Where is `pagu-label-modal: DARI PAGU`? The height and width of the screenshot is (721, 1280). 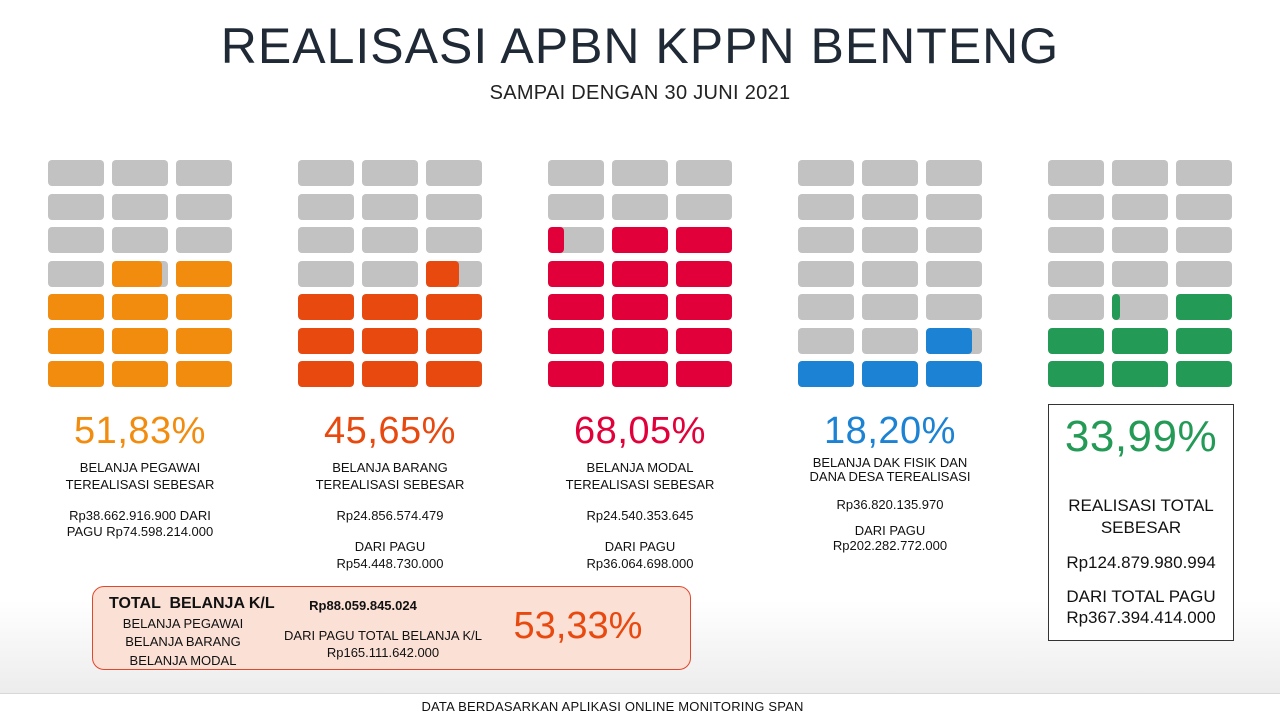
pagu-label-modal: DARI PAGU is located at coordinates (640, 546).